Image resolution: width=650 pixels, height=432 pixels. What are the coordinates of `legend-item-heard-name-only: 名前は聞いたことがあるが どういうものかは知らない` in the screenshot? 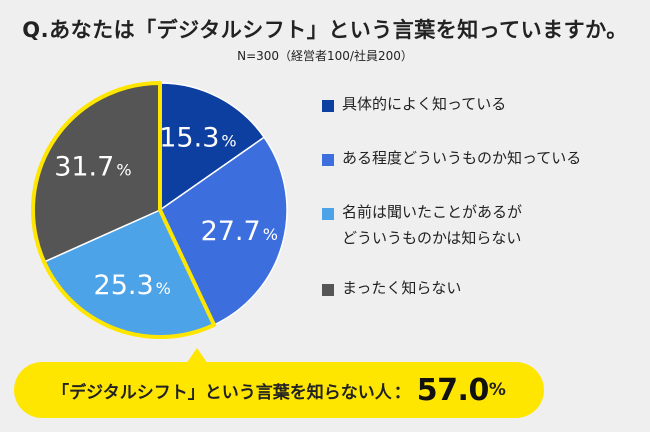 It's located at (422, 227).